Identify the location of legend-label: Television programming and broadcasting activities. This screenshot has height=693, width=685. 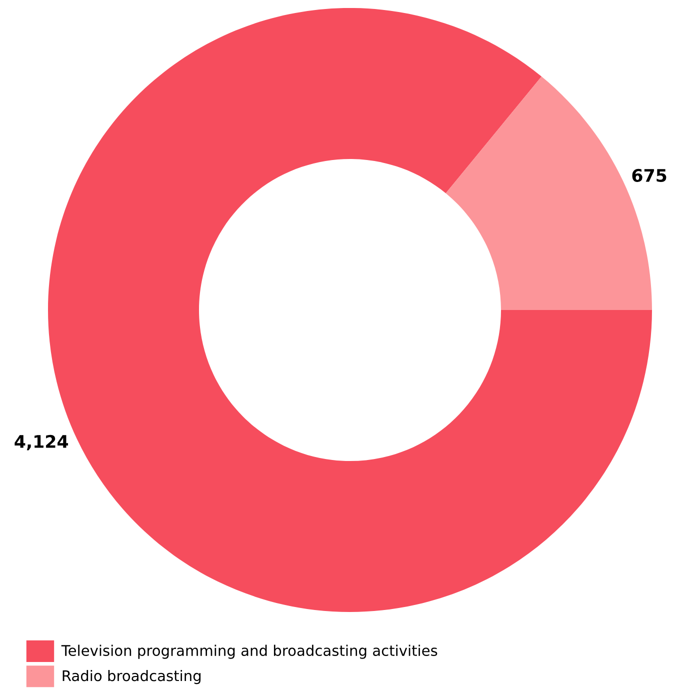
(249, 651).